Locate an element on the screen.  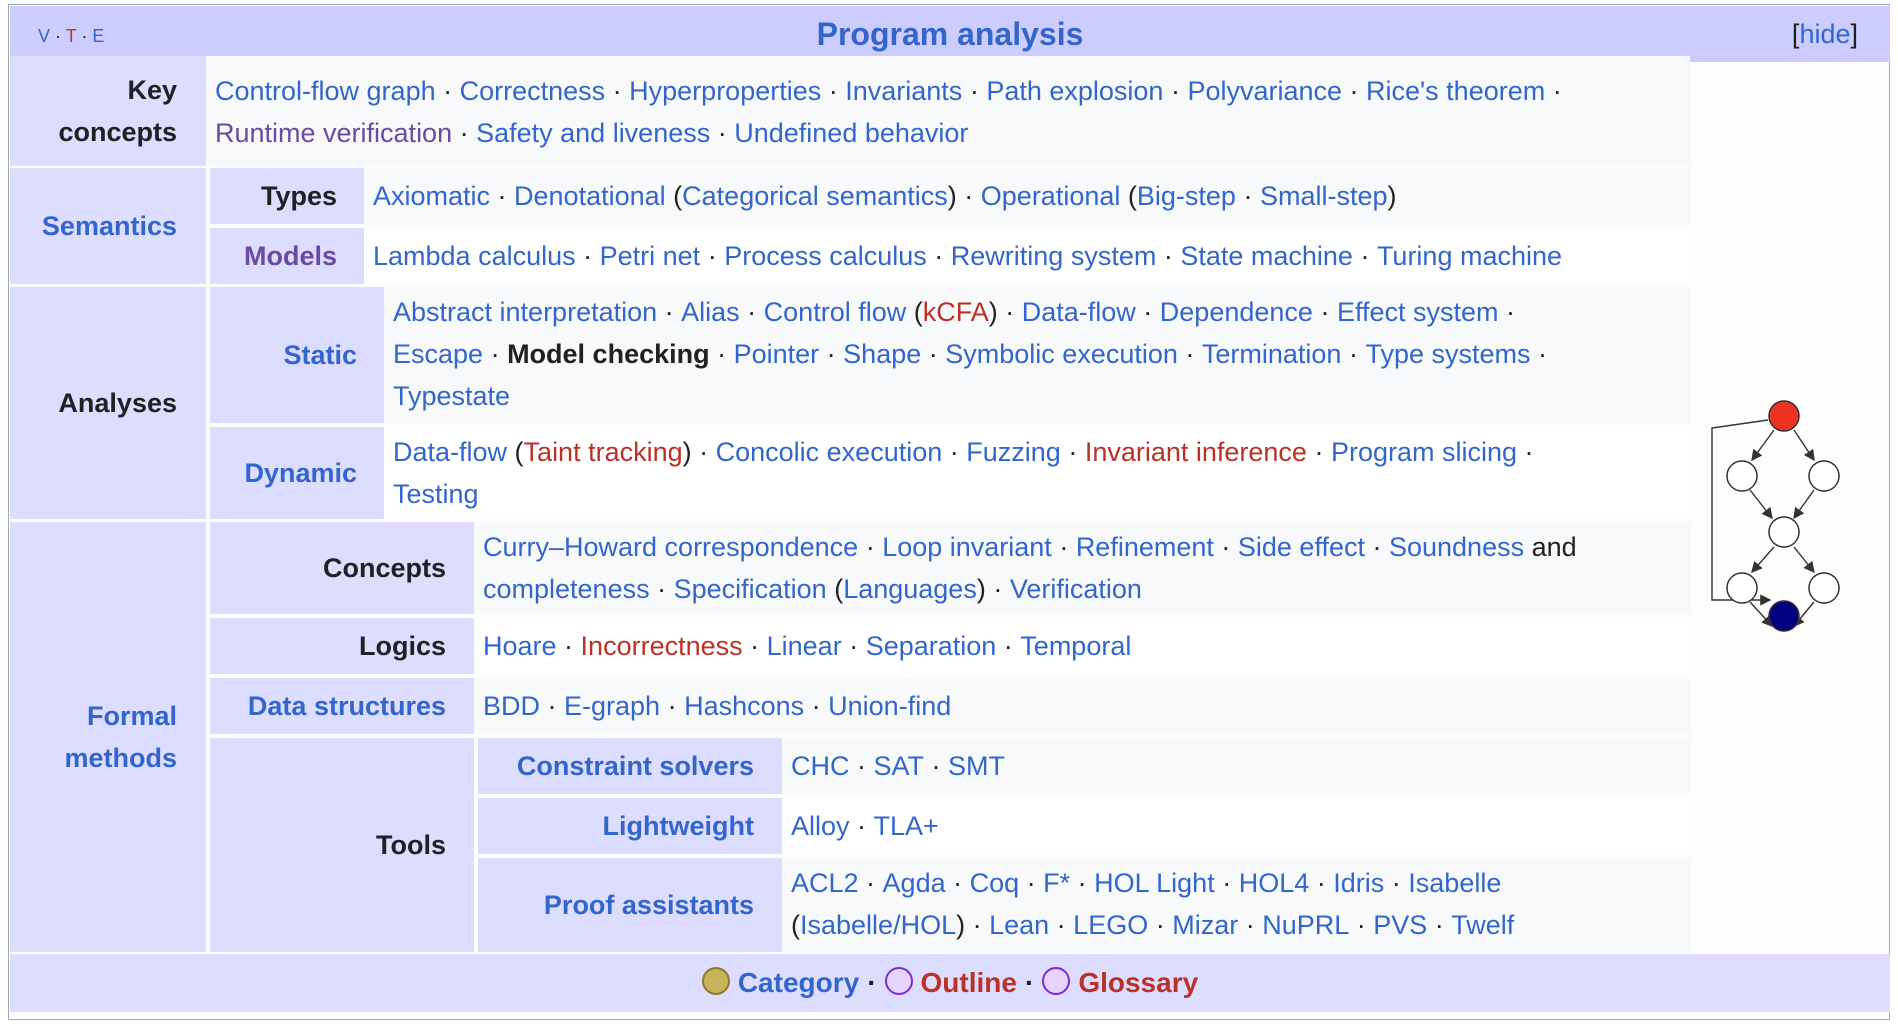
link-lambda-calculus: Lambda calculus is located at coordinates (474, 256).